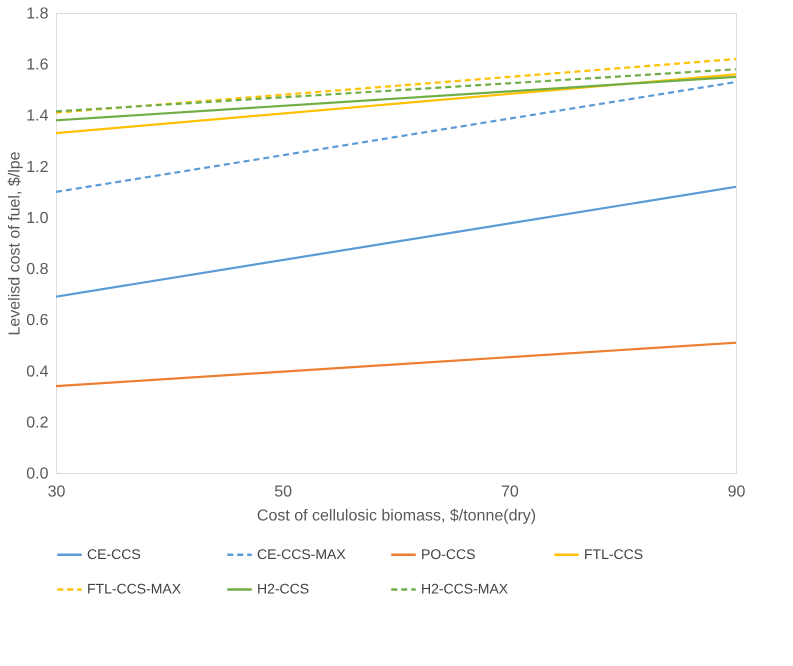 The height and width of the screenshot is (666, 793). Describe the element at coordinates (37, 218) in the screenshot. I see `y-tick-label: 1.0` at that location.